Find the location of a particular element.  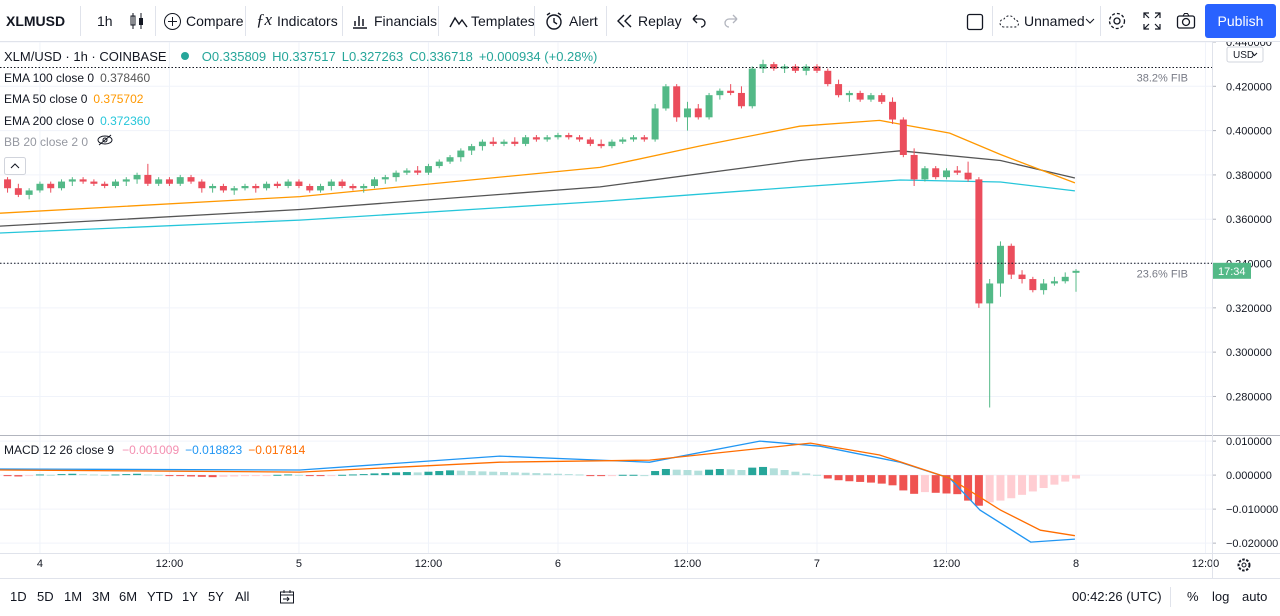

toolbar-button: Templates is located at coordinates (503, 21).